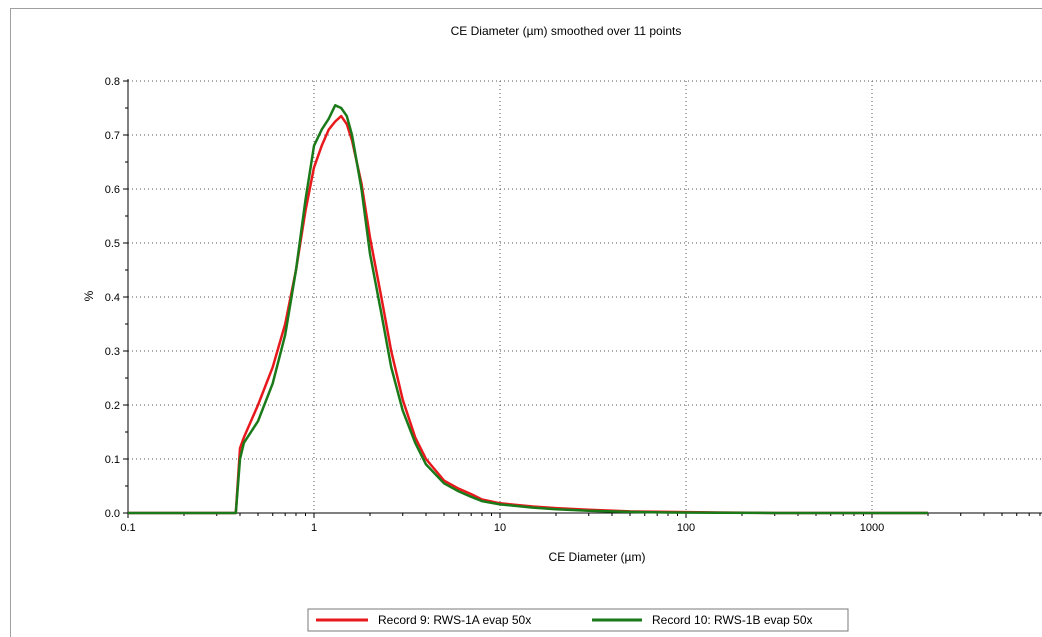 This screenshot has width=1042, height=637. What do you see at coordinates (112, 298) in the screenshot?
I see `y-tick-label: 0.4` at bounding box center [112, 298].